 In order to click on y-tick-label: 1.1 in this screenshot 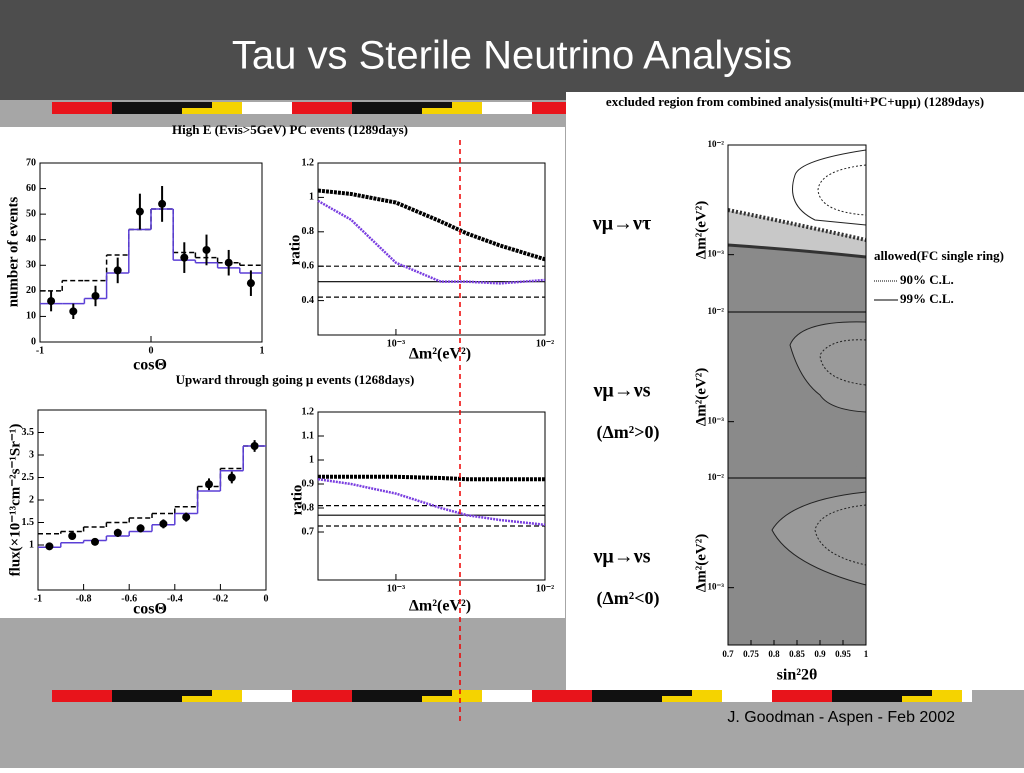, I will do `click(308, 435)`.